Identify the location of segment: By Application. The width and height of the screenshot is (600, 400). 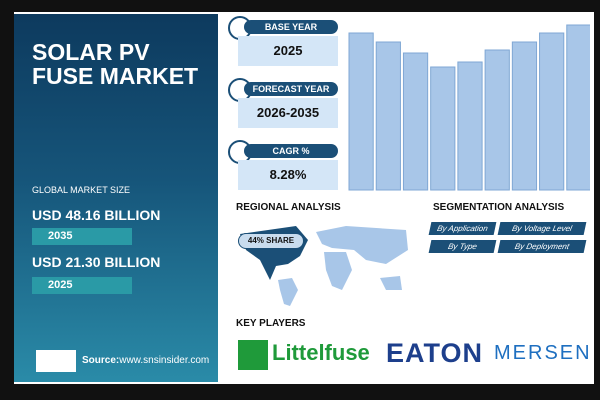
(462, 228).